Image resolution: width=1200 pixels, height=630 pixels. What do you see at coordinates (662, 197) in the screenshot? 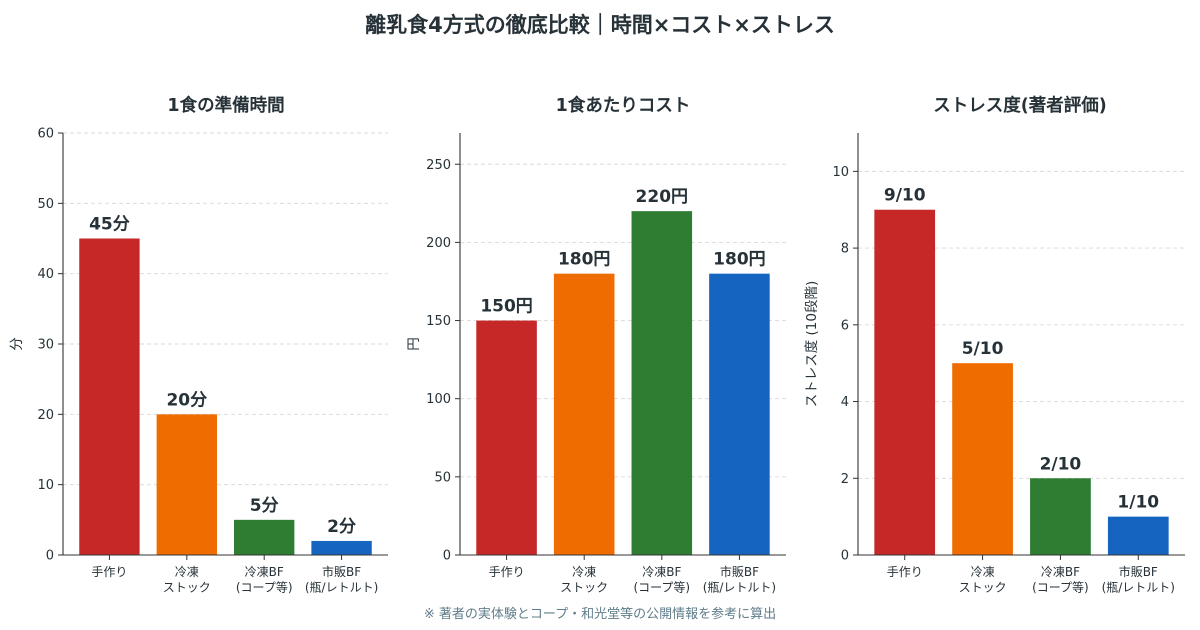
I see `data-label: 220円` at bounding box center [662, 197].